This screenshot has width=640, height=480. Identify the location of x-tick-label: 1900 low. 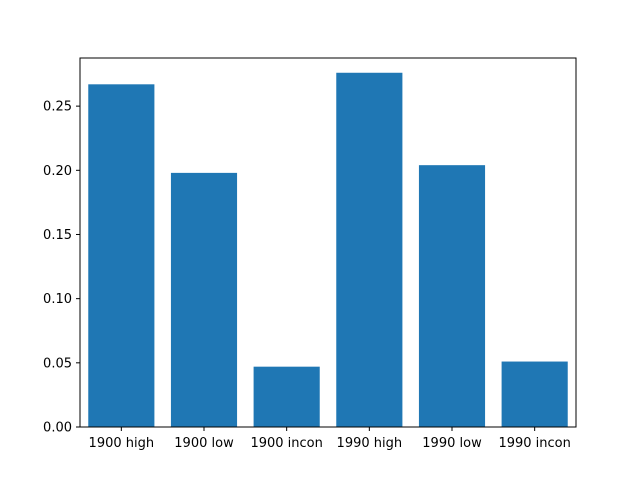
(204, 443).